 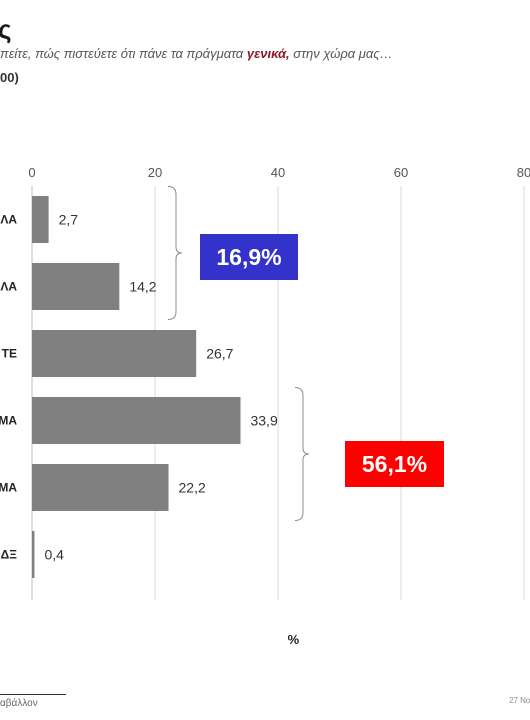 What do you see at coordinates (54, 555) in the screenshot?
I see `data-label: 0,4` at bounding box center [54, 555].